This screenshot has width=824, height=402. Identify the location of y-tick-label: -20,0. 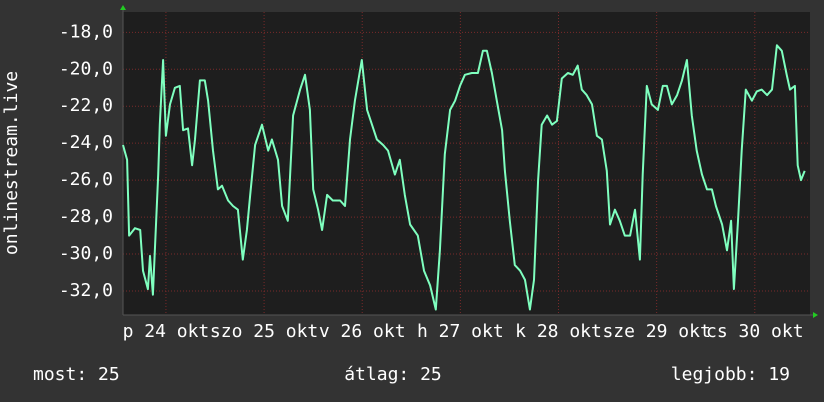
(86, 68).